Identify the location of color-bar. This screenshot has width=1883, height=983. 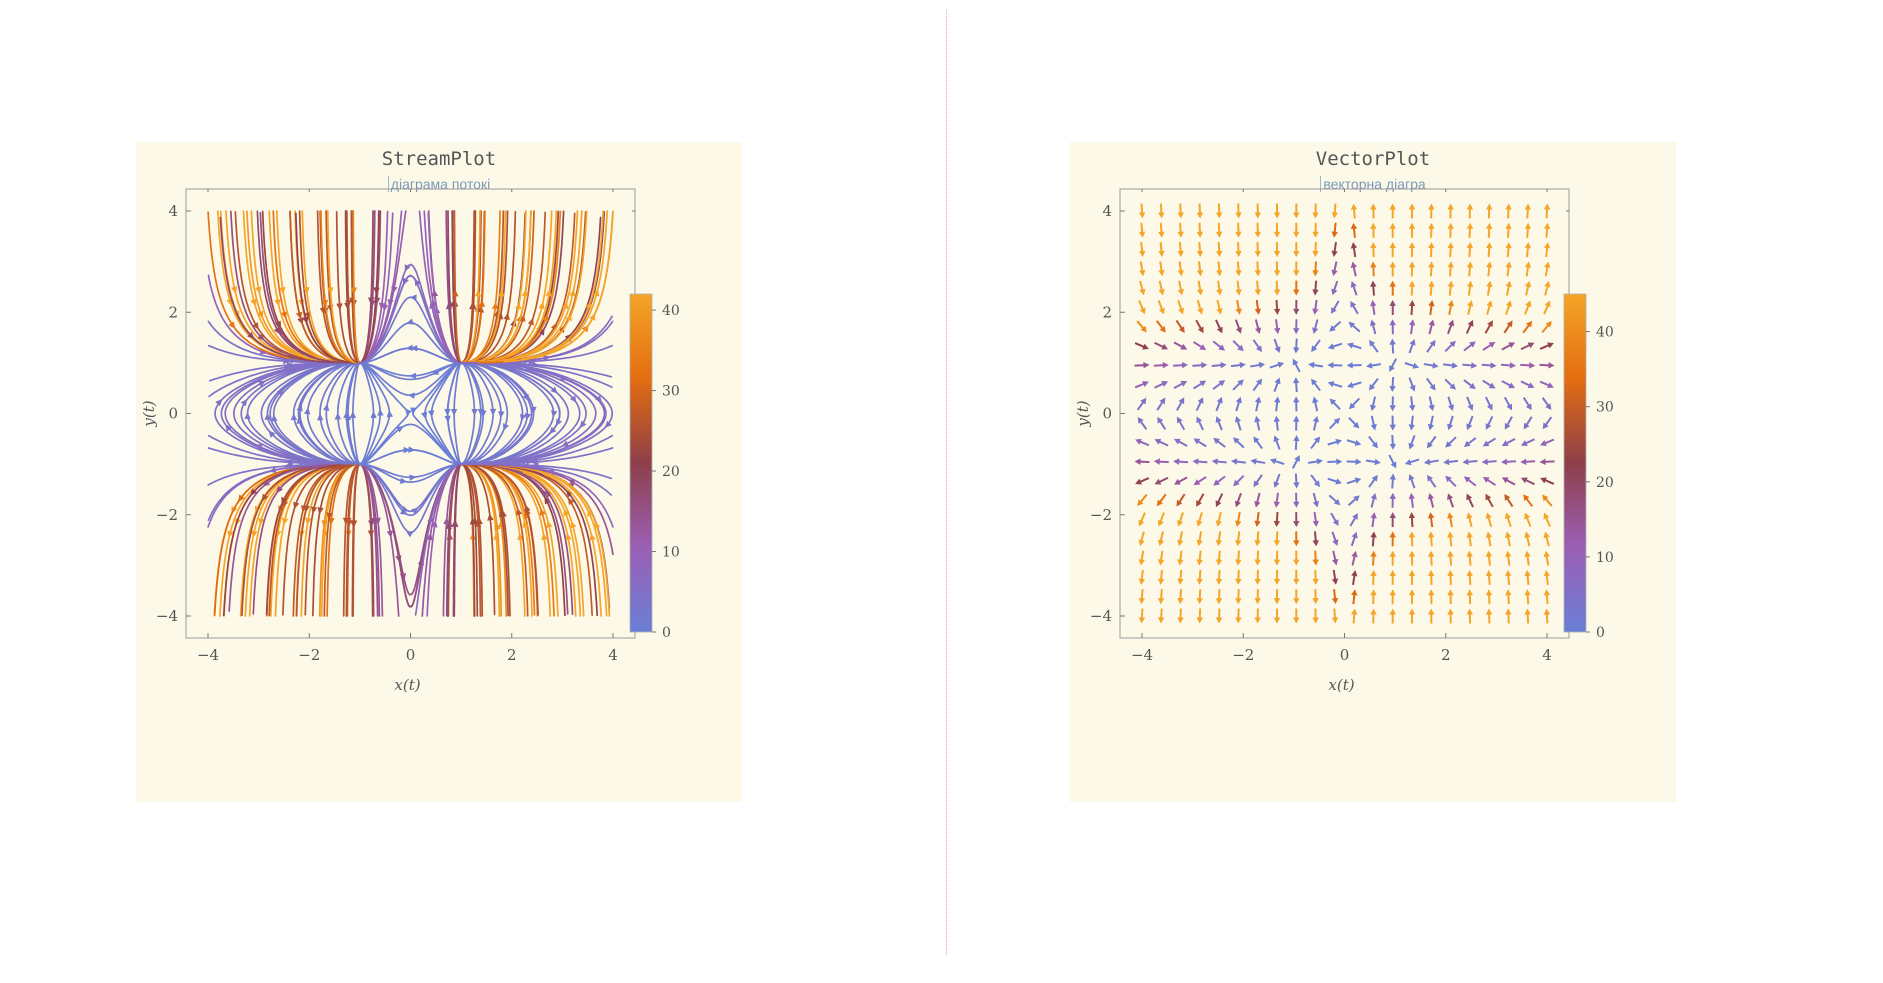
(641, 463).